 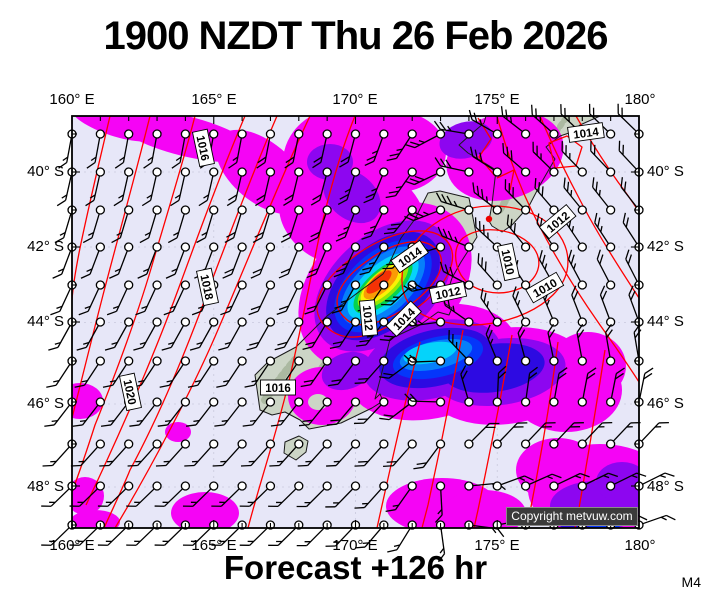 What do you see at coordinates (505, 180) in the screenshot?
I see `isobar-line` at bounding box center [505, 180].